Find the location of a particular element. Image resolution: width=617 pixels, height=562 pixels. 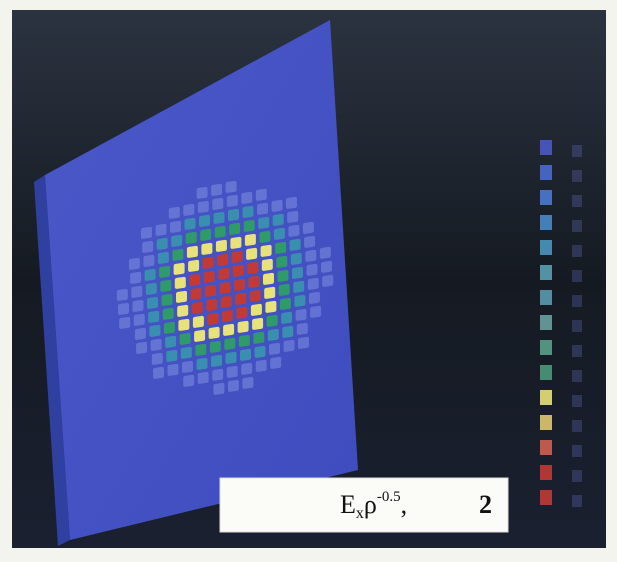

caption-box is located at coordinates (364, 505).